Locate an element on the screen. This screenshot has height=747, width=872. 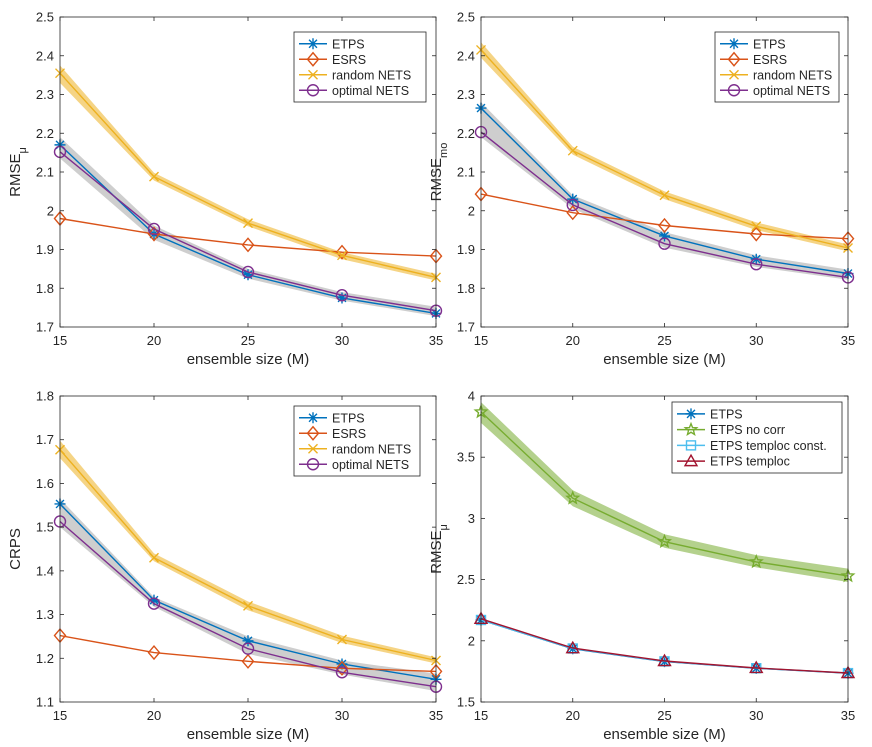
y-tick-label: 2.4 is located at coordinates (466, 55).